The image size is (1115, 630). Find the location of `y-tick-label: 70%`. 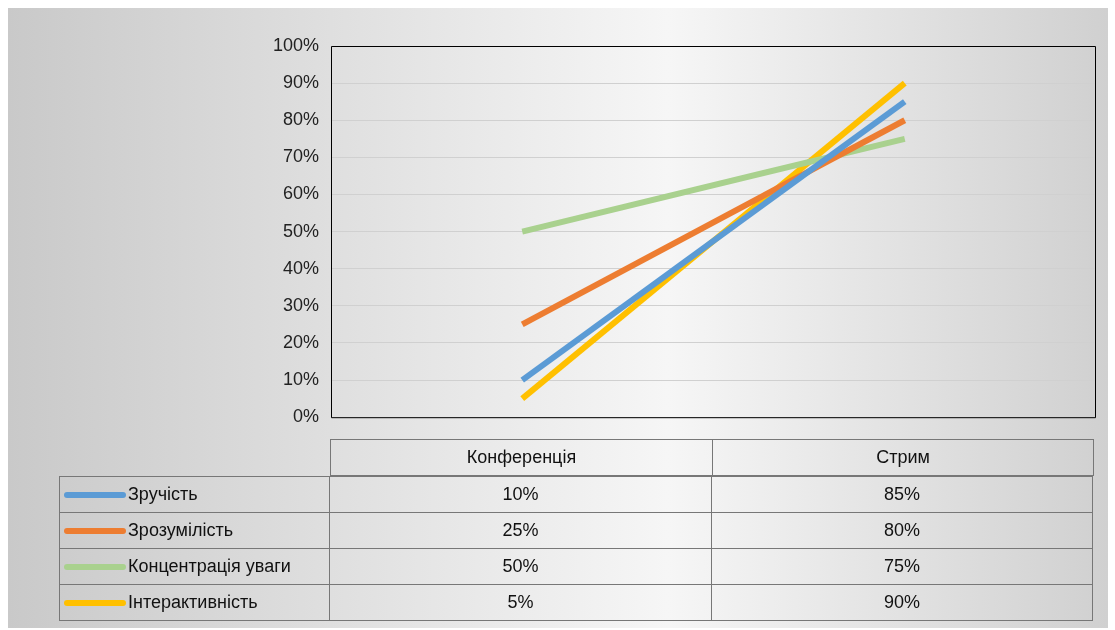

y-tick-label: 70% is located at coordinates (300, 156).